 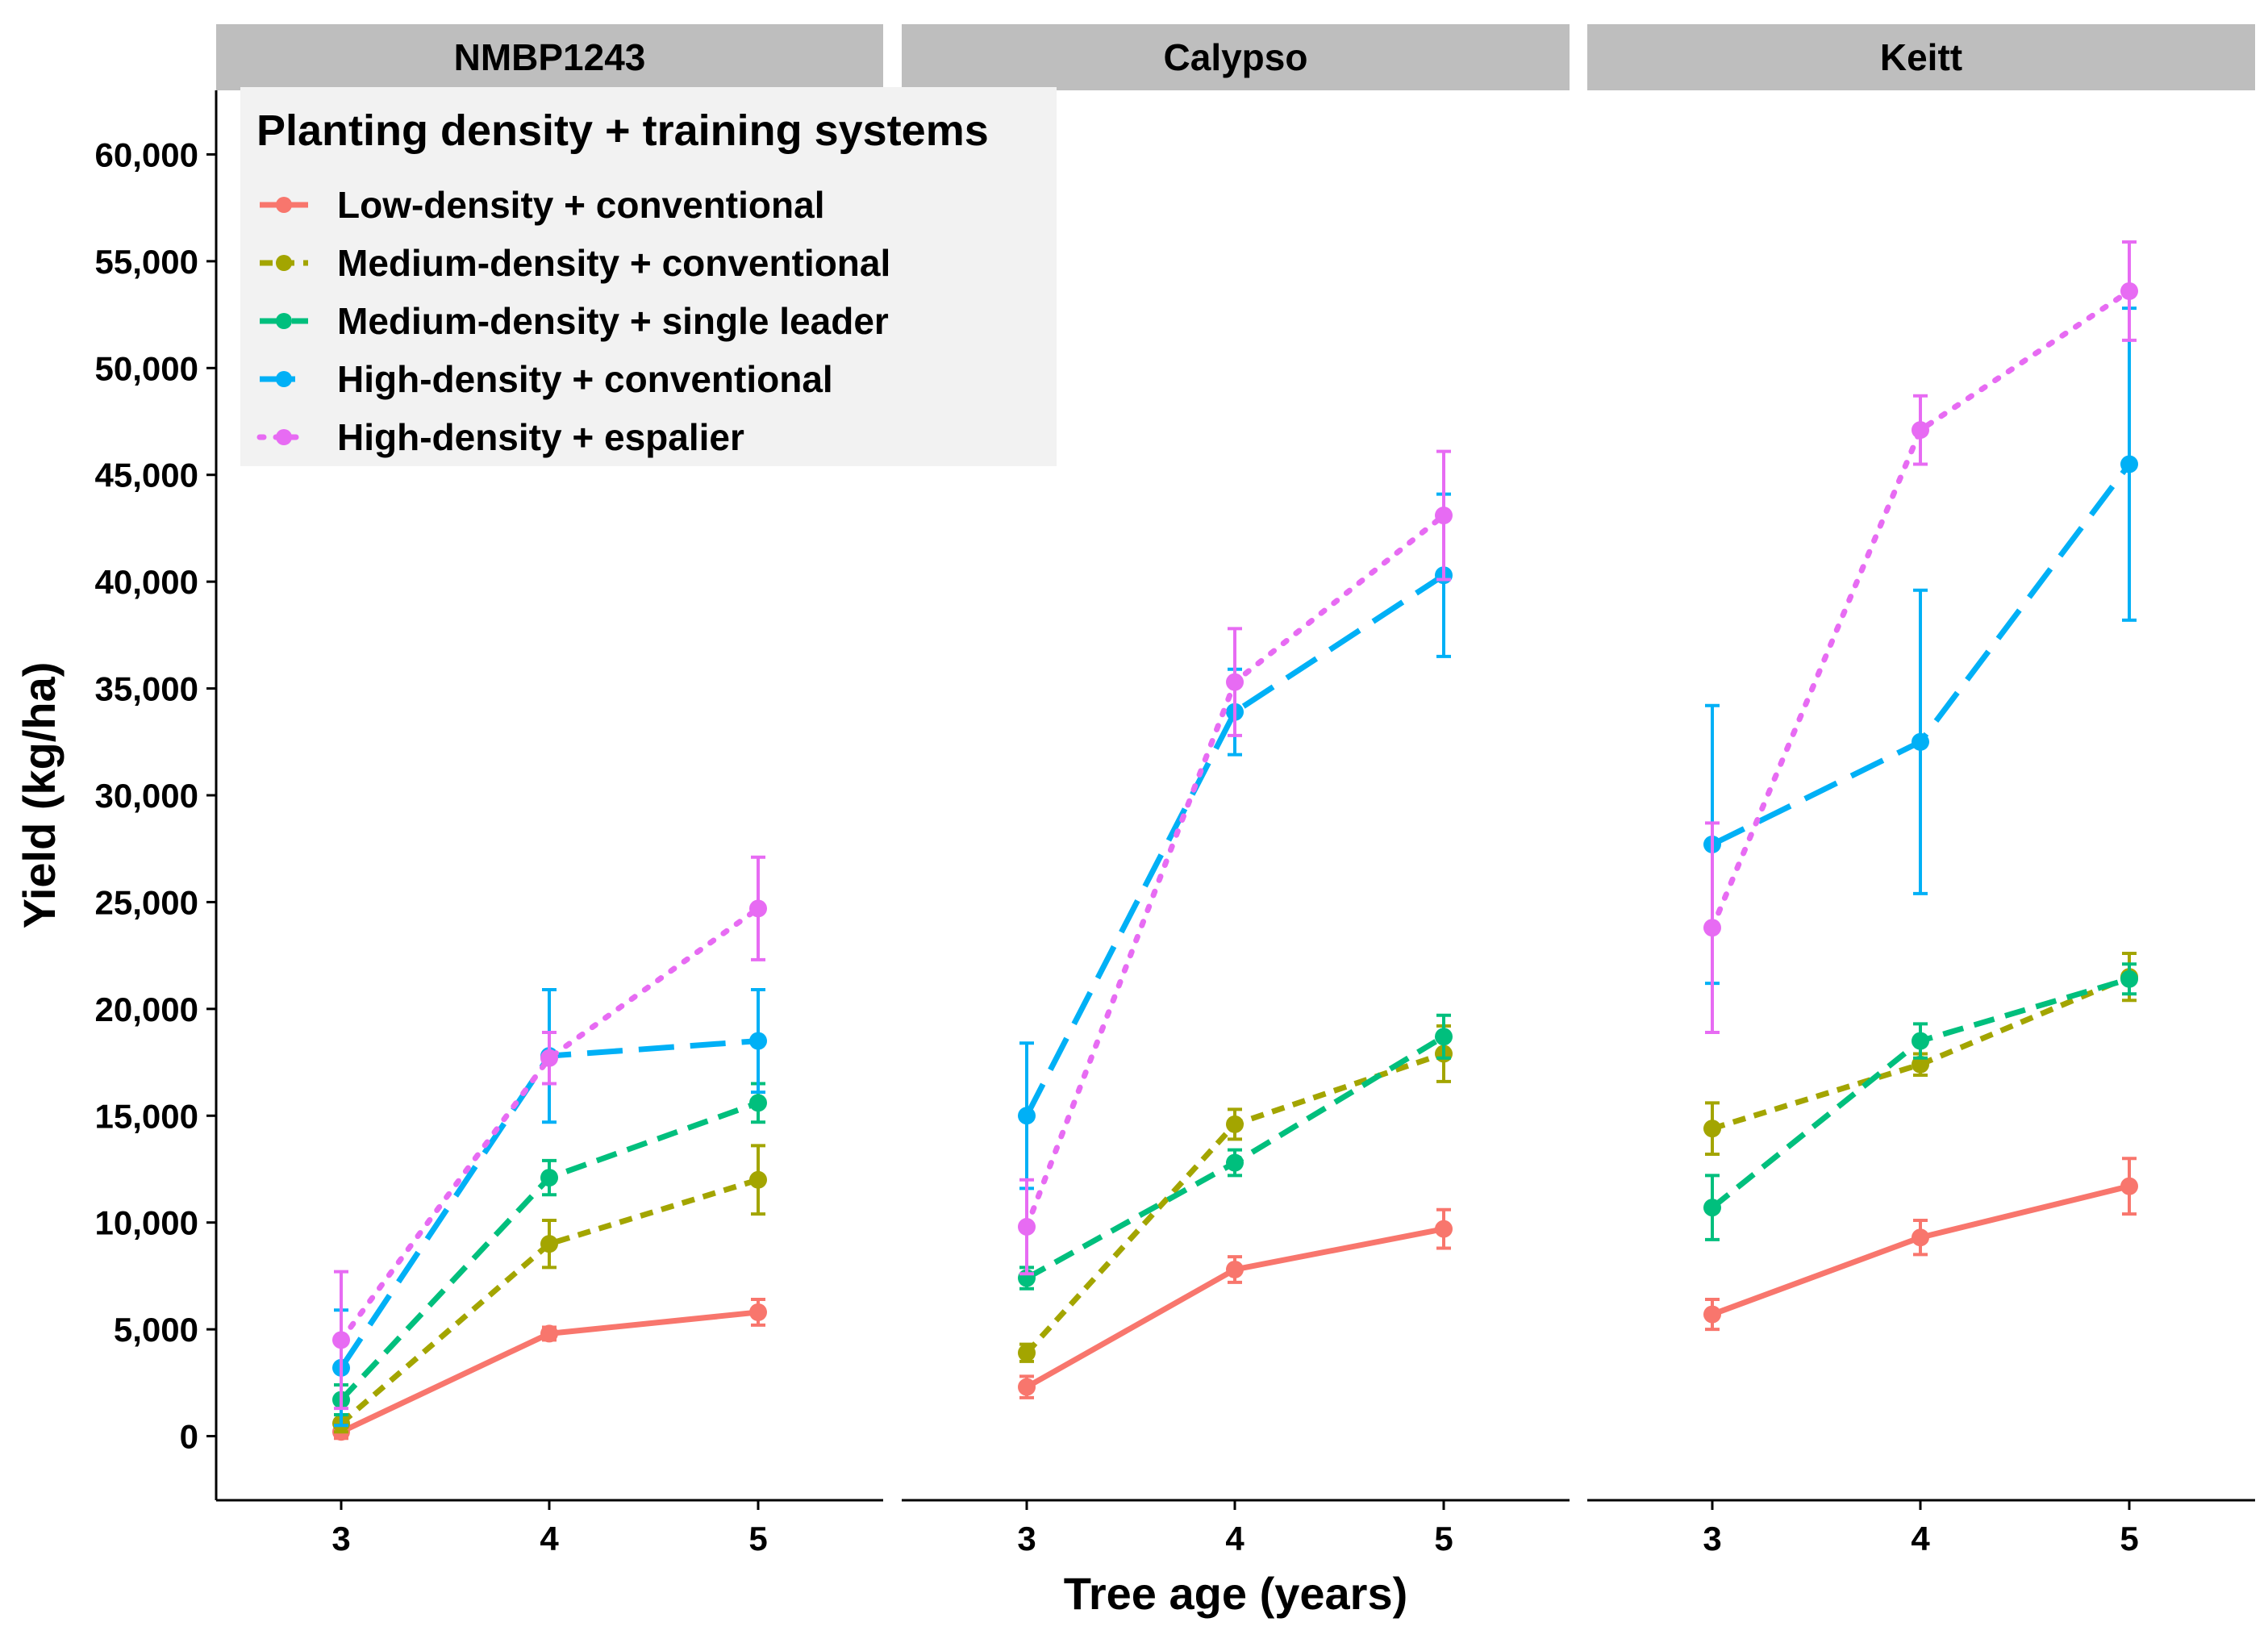 I want to click on facet-strip-label: Keitt, so click(x=1921, y=57).